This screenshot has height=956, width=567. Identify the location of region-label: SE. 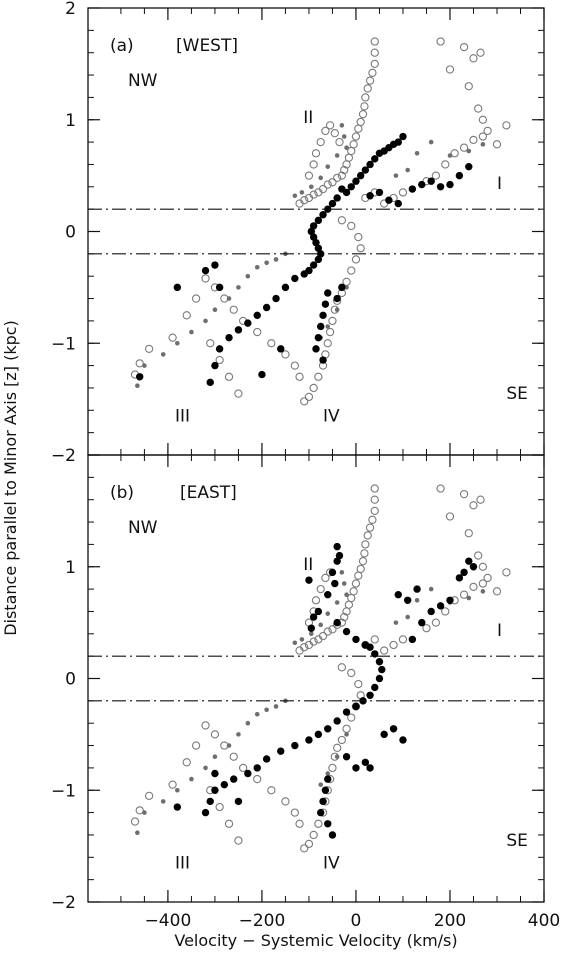
(517, 394).